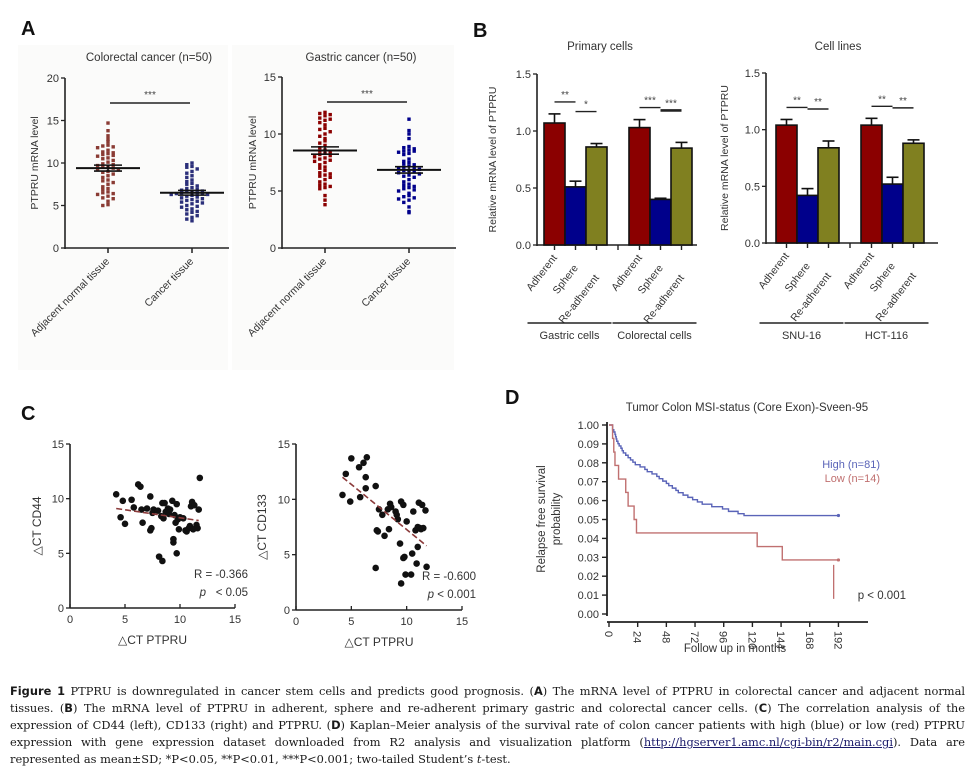  Describe the element at coordinates (735, 649) in the screenshot. I see `x-axis-label: Follow up in months` at that location.